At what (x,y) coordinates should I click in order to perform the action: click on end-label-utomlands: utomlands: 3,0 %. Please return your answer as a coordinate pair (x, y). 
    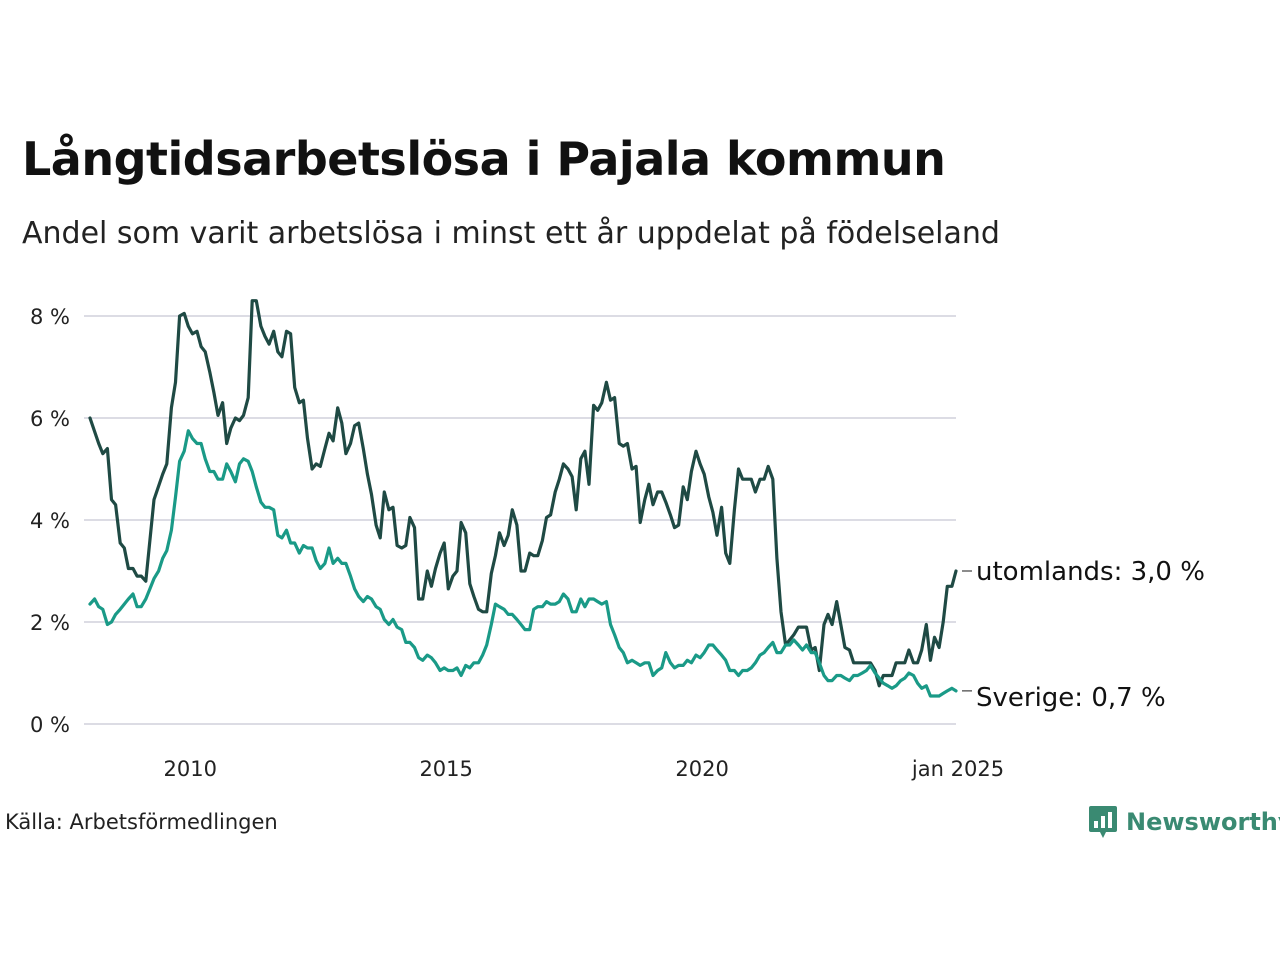
    Looking at the image, I should click on (1090, 572).